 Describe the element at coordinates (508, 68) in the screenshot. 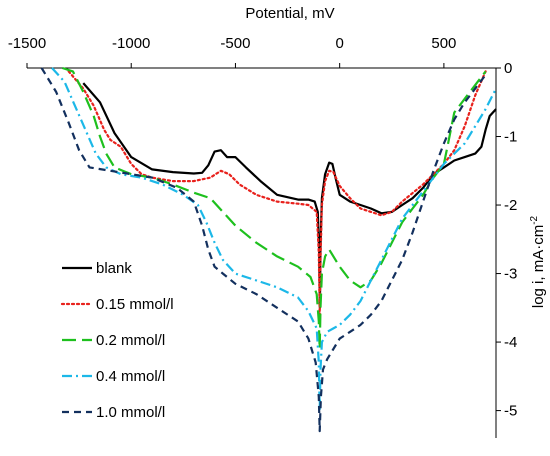

I see `y-tick-label: 0` at that location.